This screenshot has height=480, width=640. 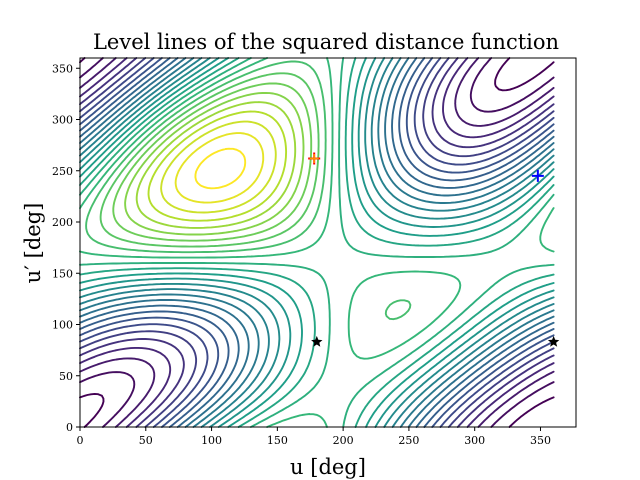 I want to click on y-tick-label: 50, so click(x=66, y=376).